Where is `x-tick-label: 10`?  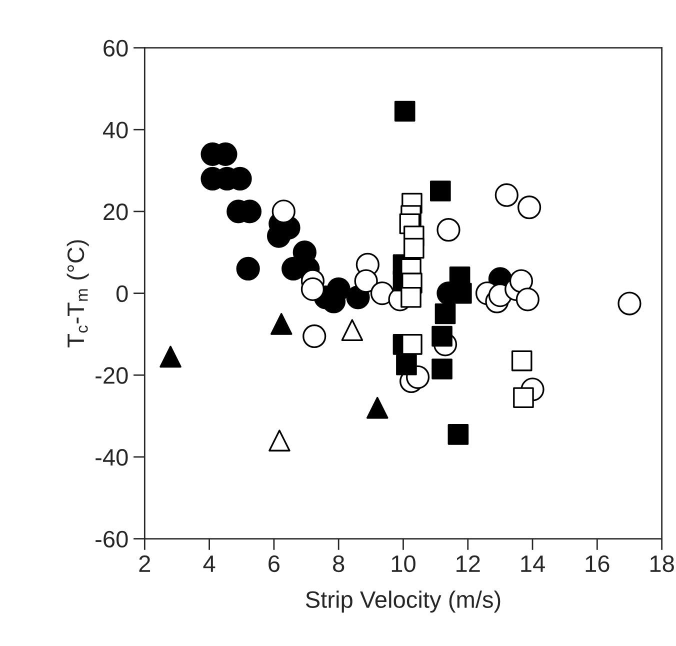
x-tick-label: 10 is located at coordinates (404, 563).